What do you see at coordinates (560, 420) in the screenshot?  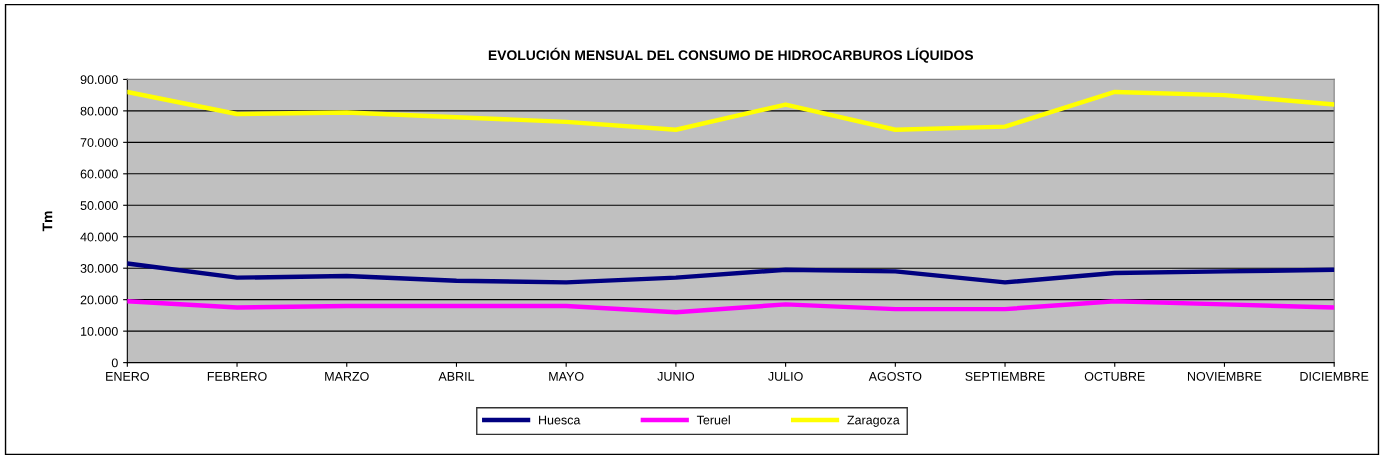 I see `legend-label: Huesca` at bounding box center [560, 420].